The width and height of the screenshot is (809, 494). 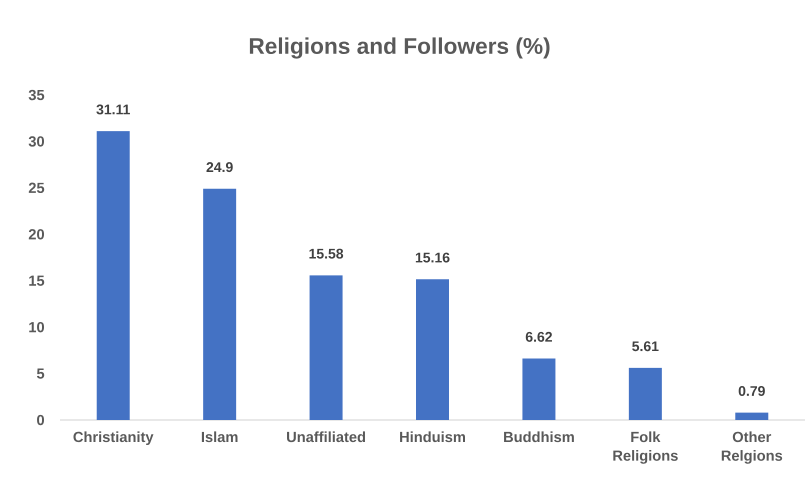 I want to click on data-label: 31.11, so click(x=113, y=109).